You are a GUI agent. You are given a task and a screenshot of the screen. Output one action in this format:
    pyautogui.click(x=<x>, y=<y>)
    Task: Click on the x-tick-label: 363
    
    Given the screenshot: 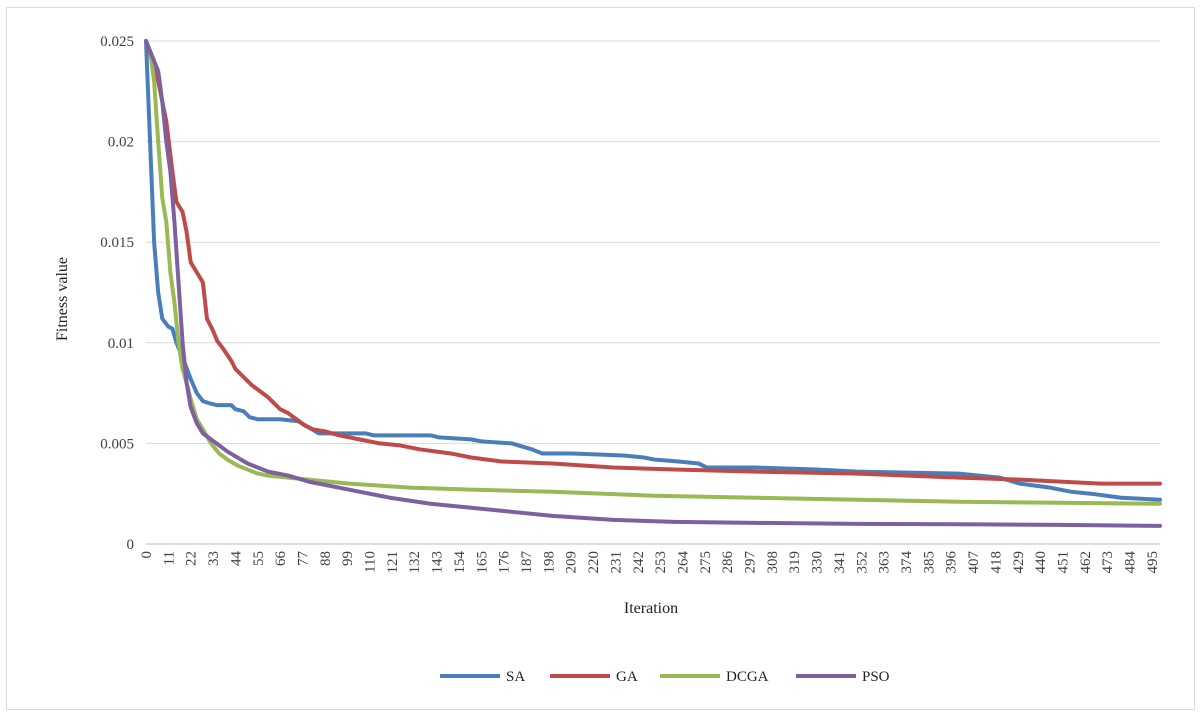 What is the action you would take?
    pyautogui.click(x=885, y=562)
    